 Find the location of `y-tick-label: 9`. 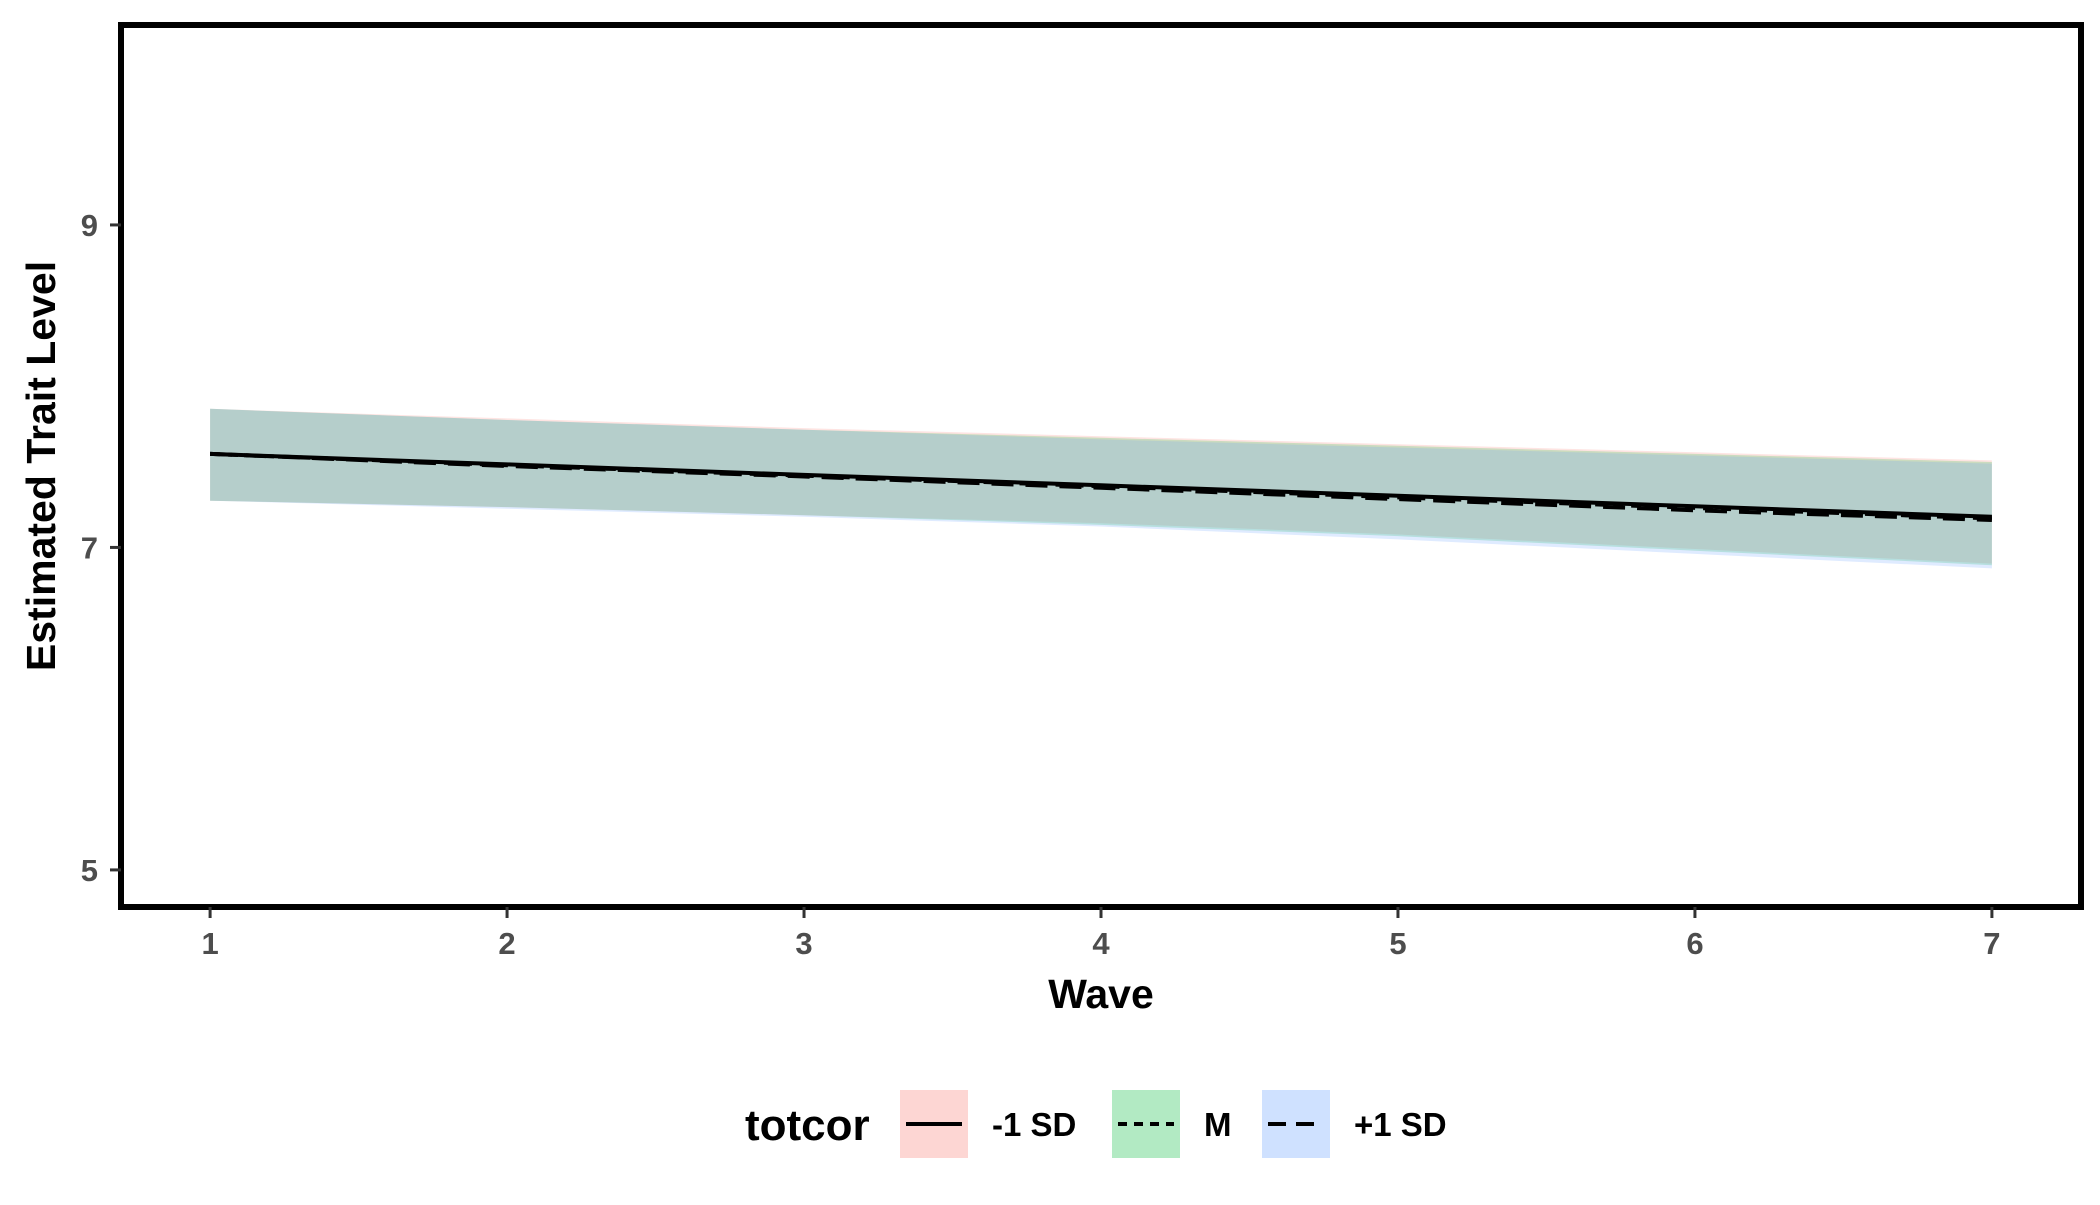

y-tick-label: 9 is located at coordinates (89, 225).